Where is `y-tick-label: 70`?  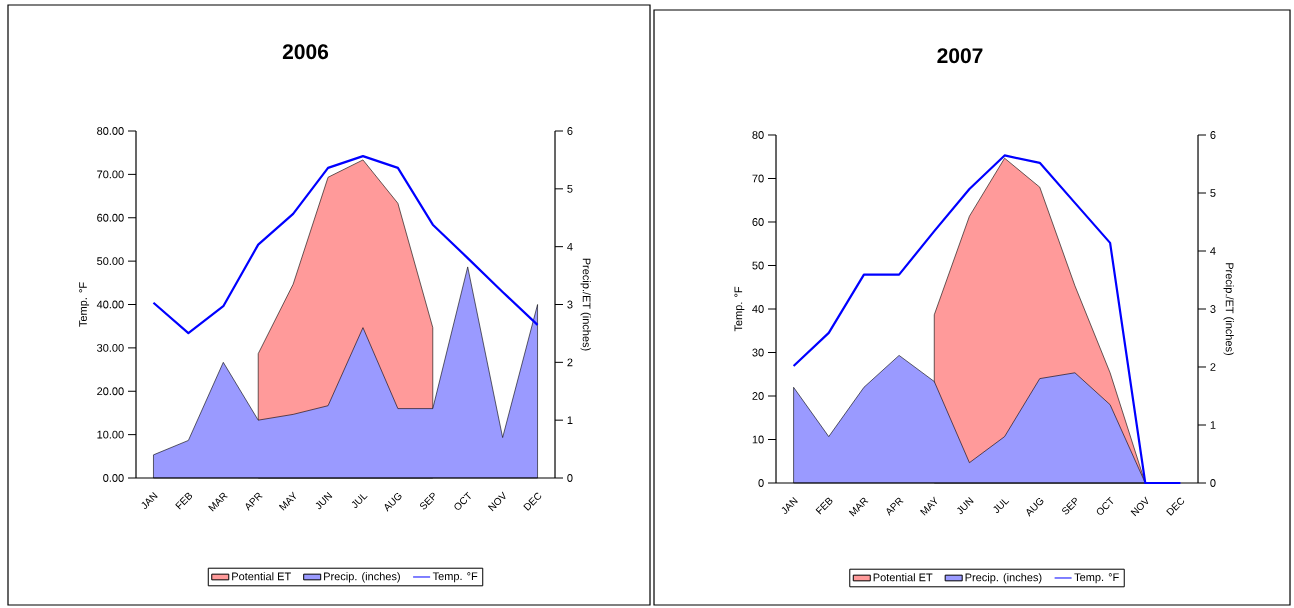 y-tick-label: 70 is located at coordinates (758, 178).